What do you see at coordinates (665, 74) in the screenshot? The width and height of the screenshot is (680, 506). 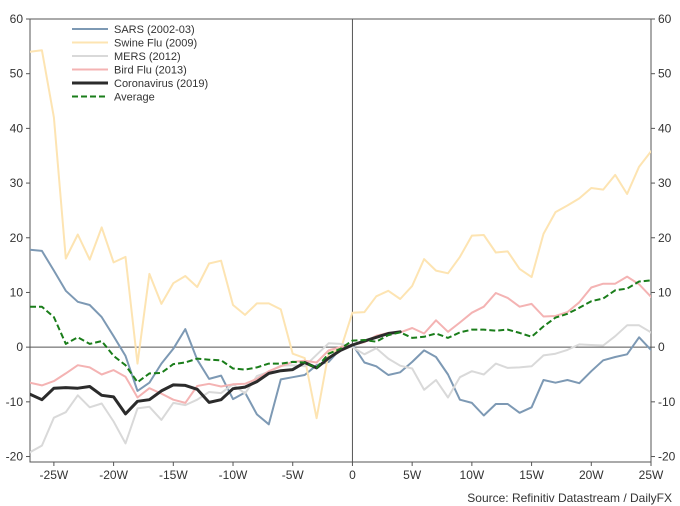 I see `y-tick-label-right: 50` at bounding box center [665, 74].